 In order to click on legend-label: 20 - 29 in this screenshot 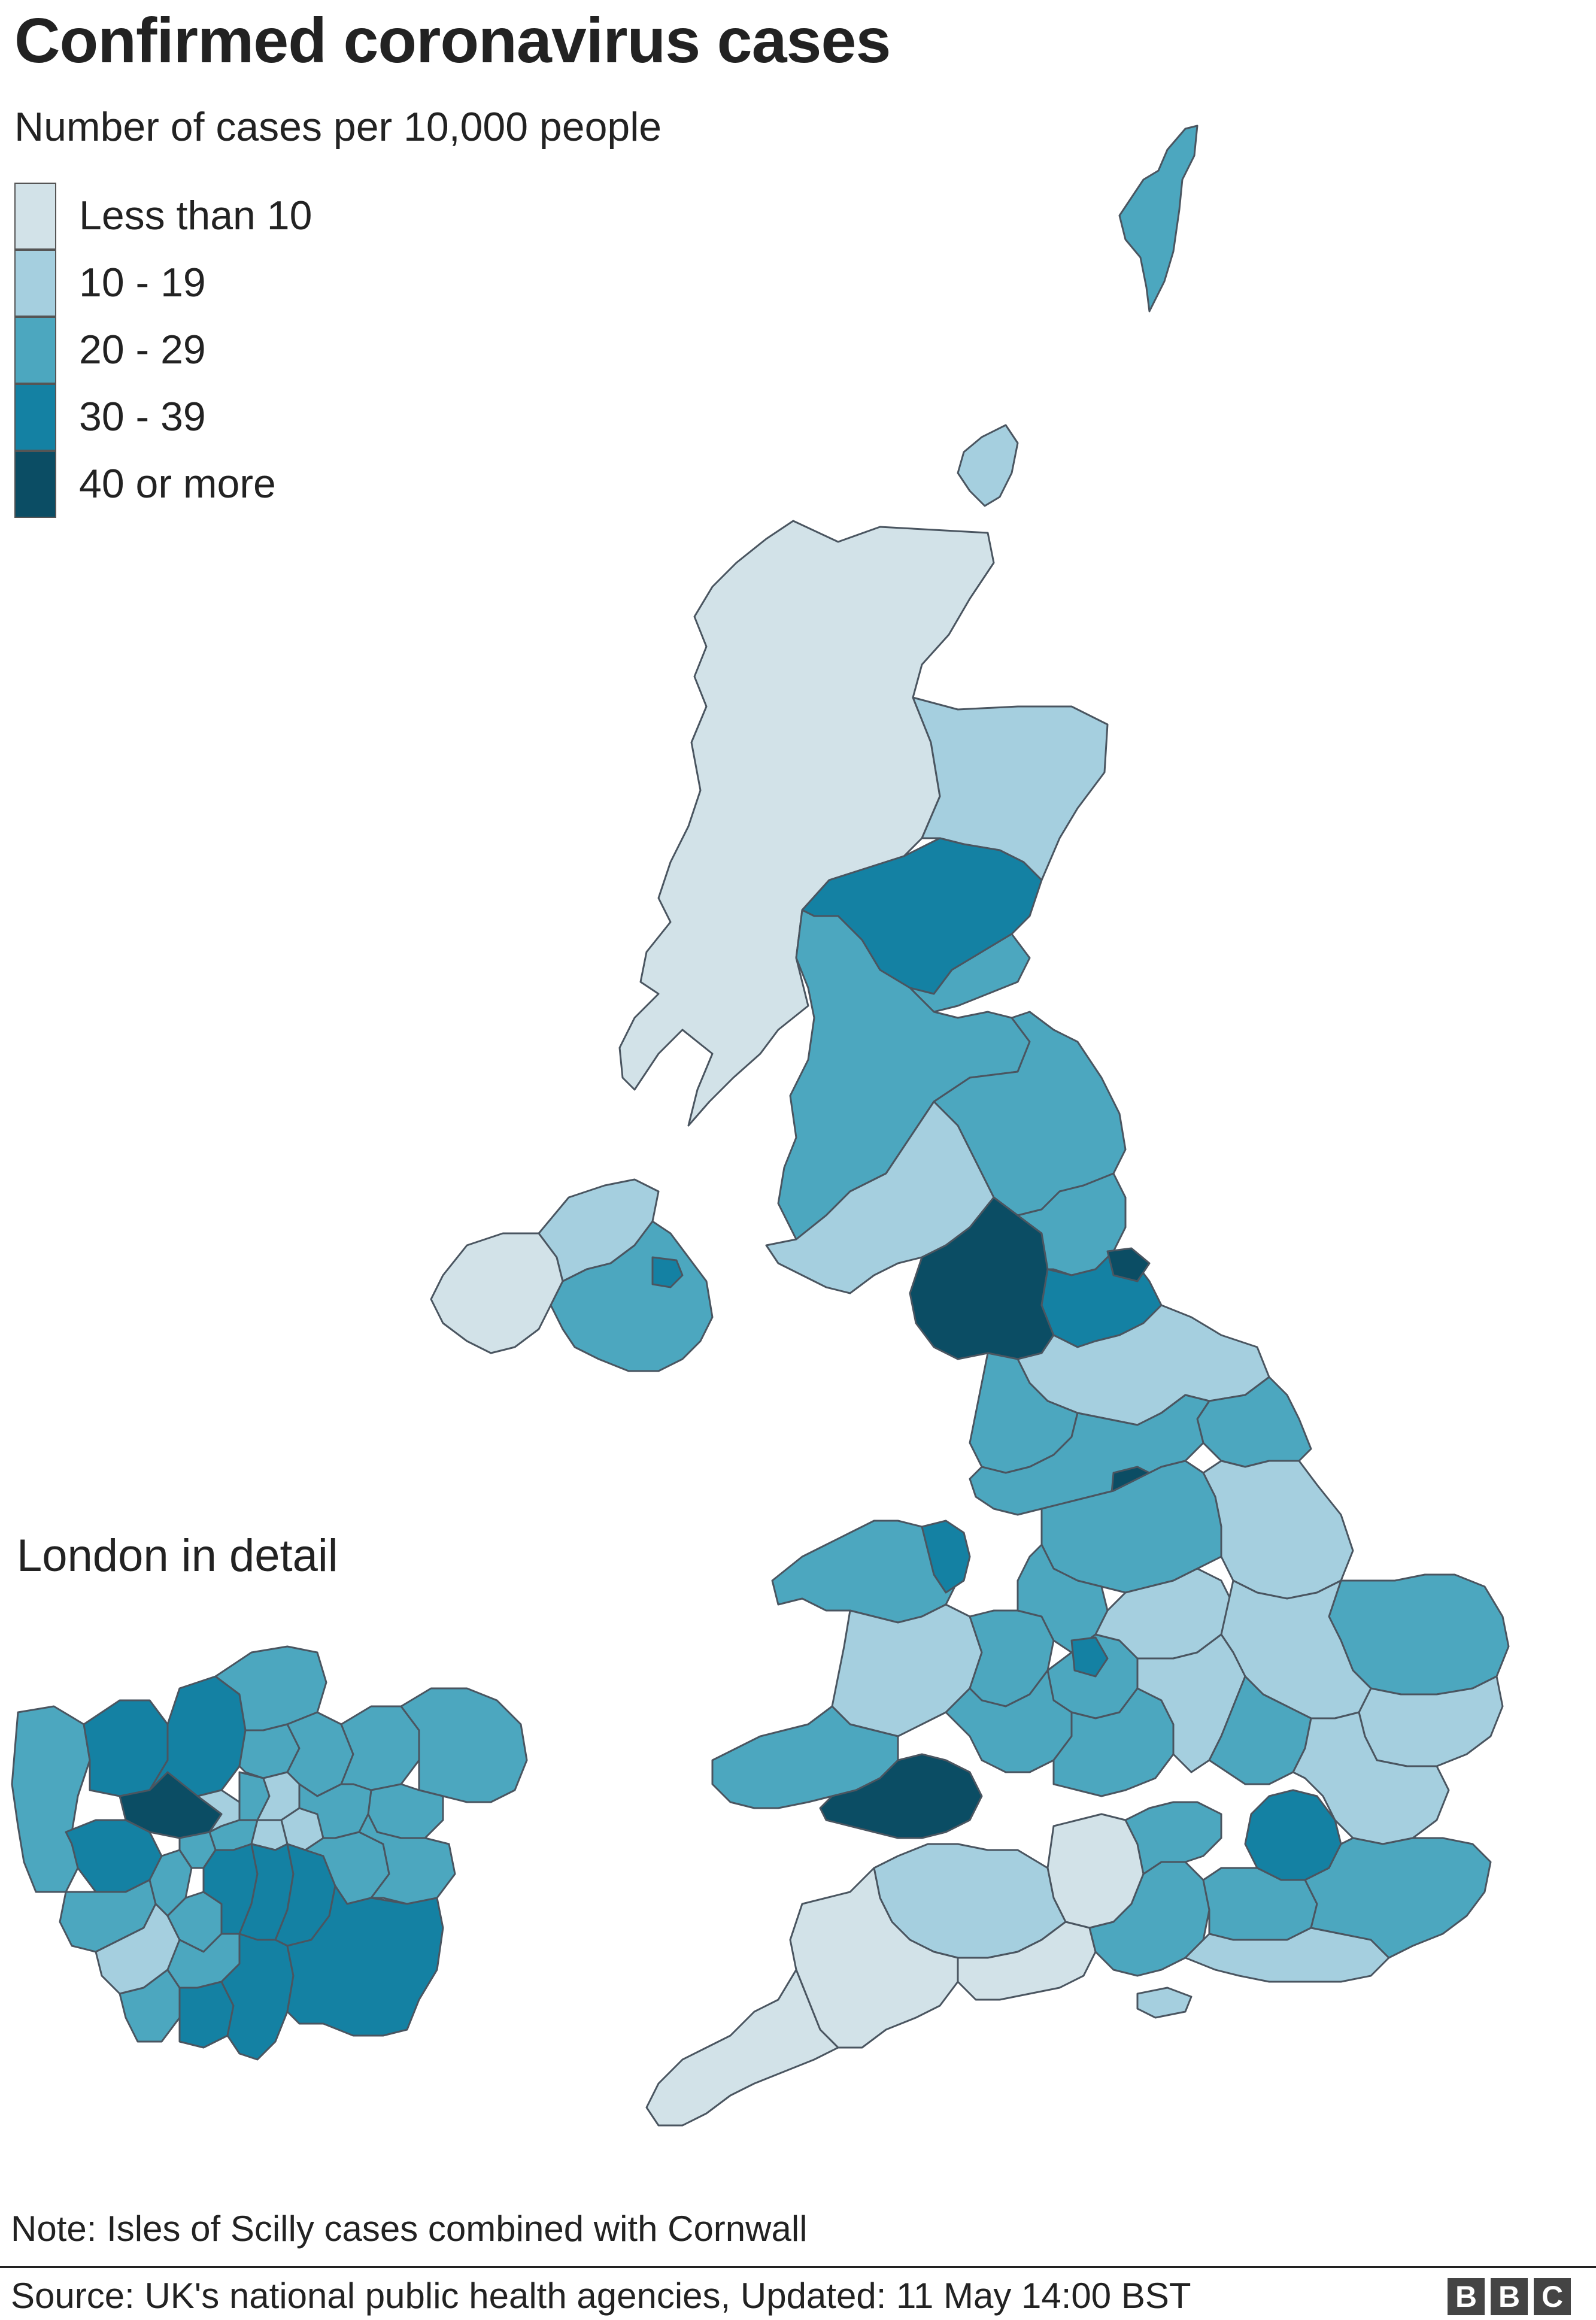, I will do `click(142, 350)`.